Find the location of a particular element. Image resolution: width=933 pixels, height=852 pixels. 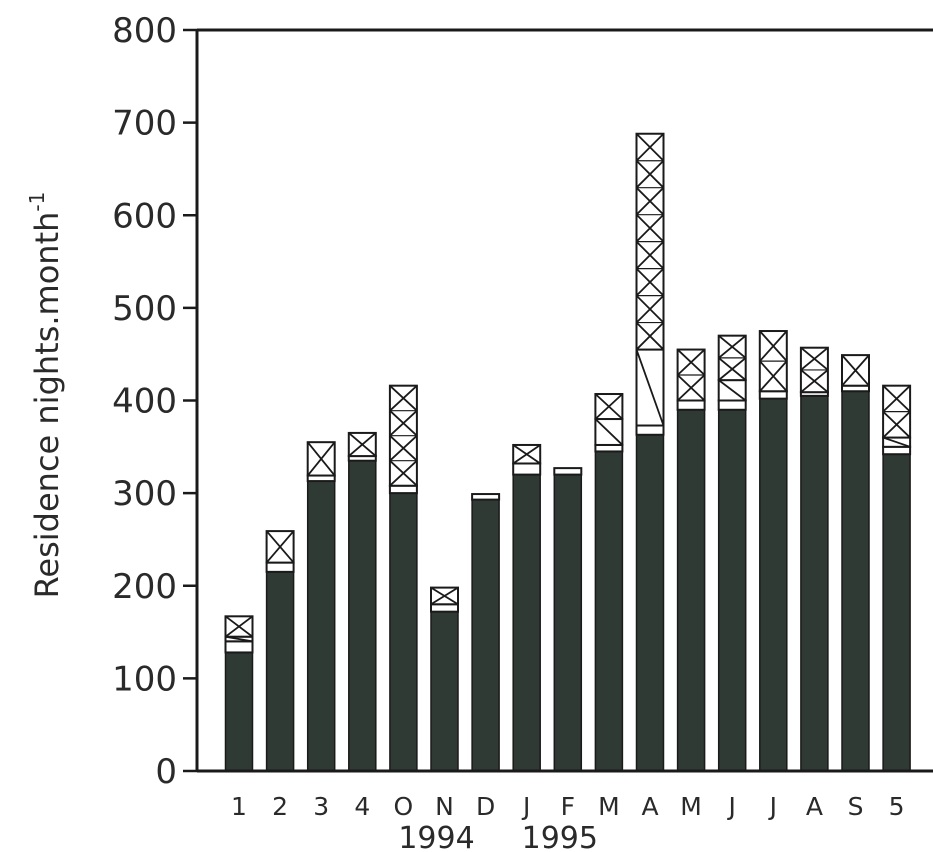

x-tick-label-5: O is located at coordinates (404, 806).